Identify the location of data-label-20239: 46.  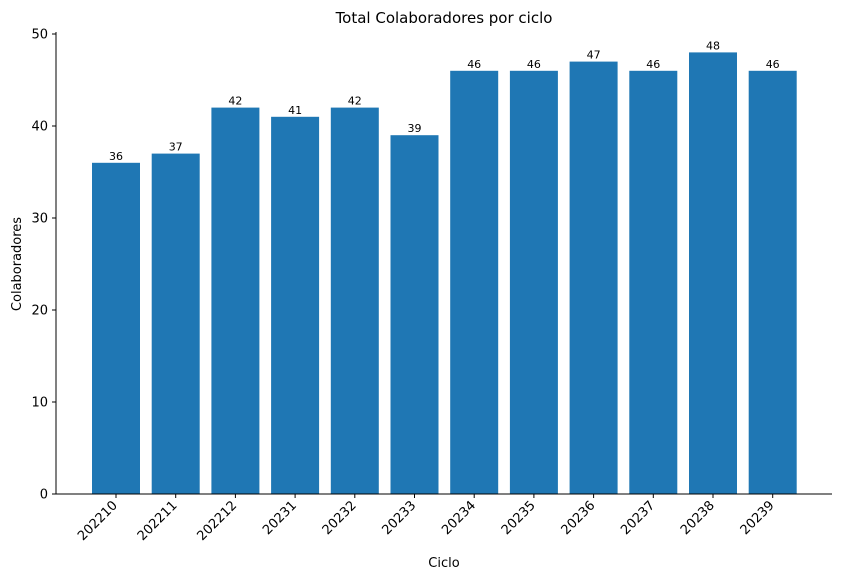
(773, 64).